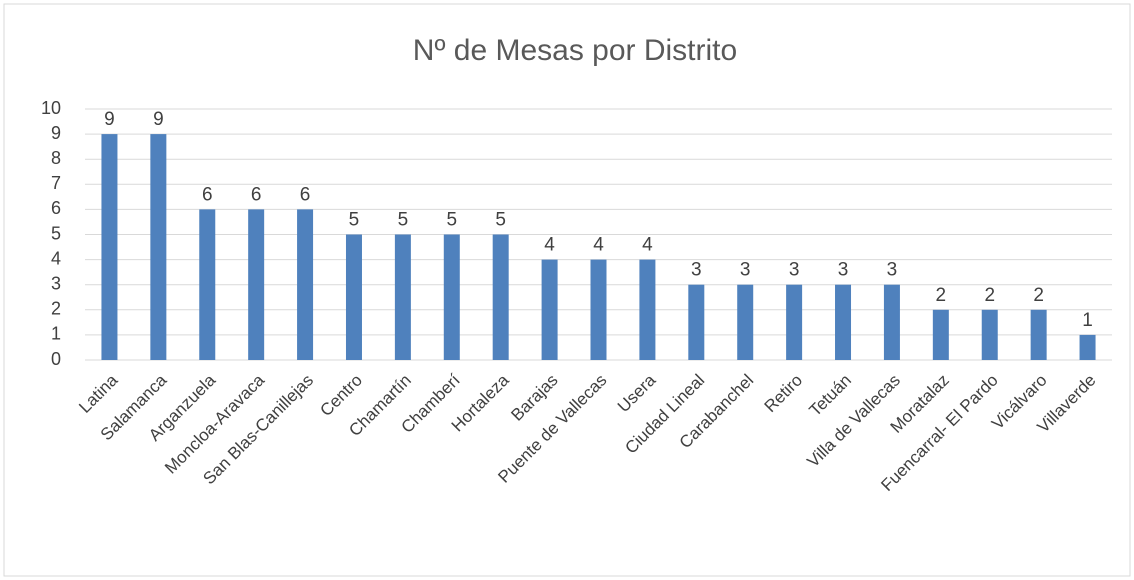  What do you see at coordinates (56, 233) in the screenshot?
I see `y-tick-label: 5` at bounding box center [56, 233].